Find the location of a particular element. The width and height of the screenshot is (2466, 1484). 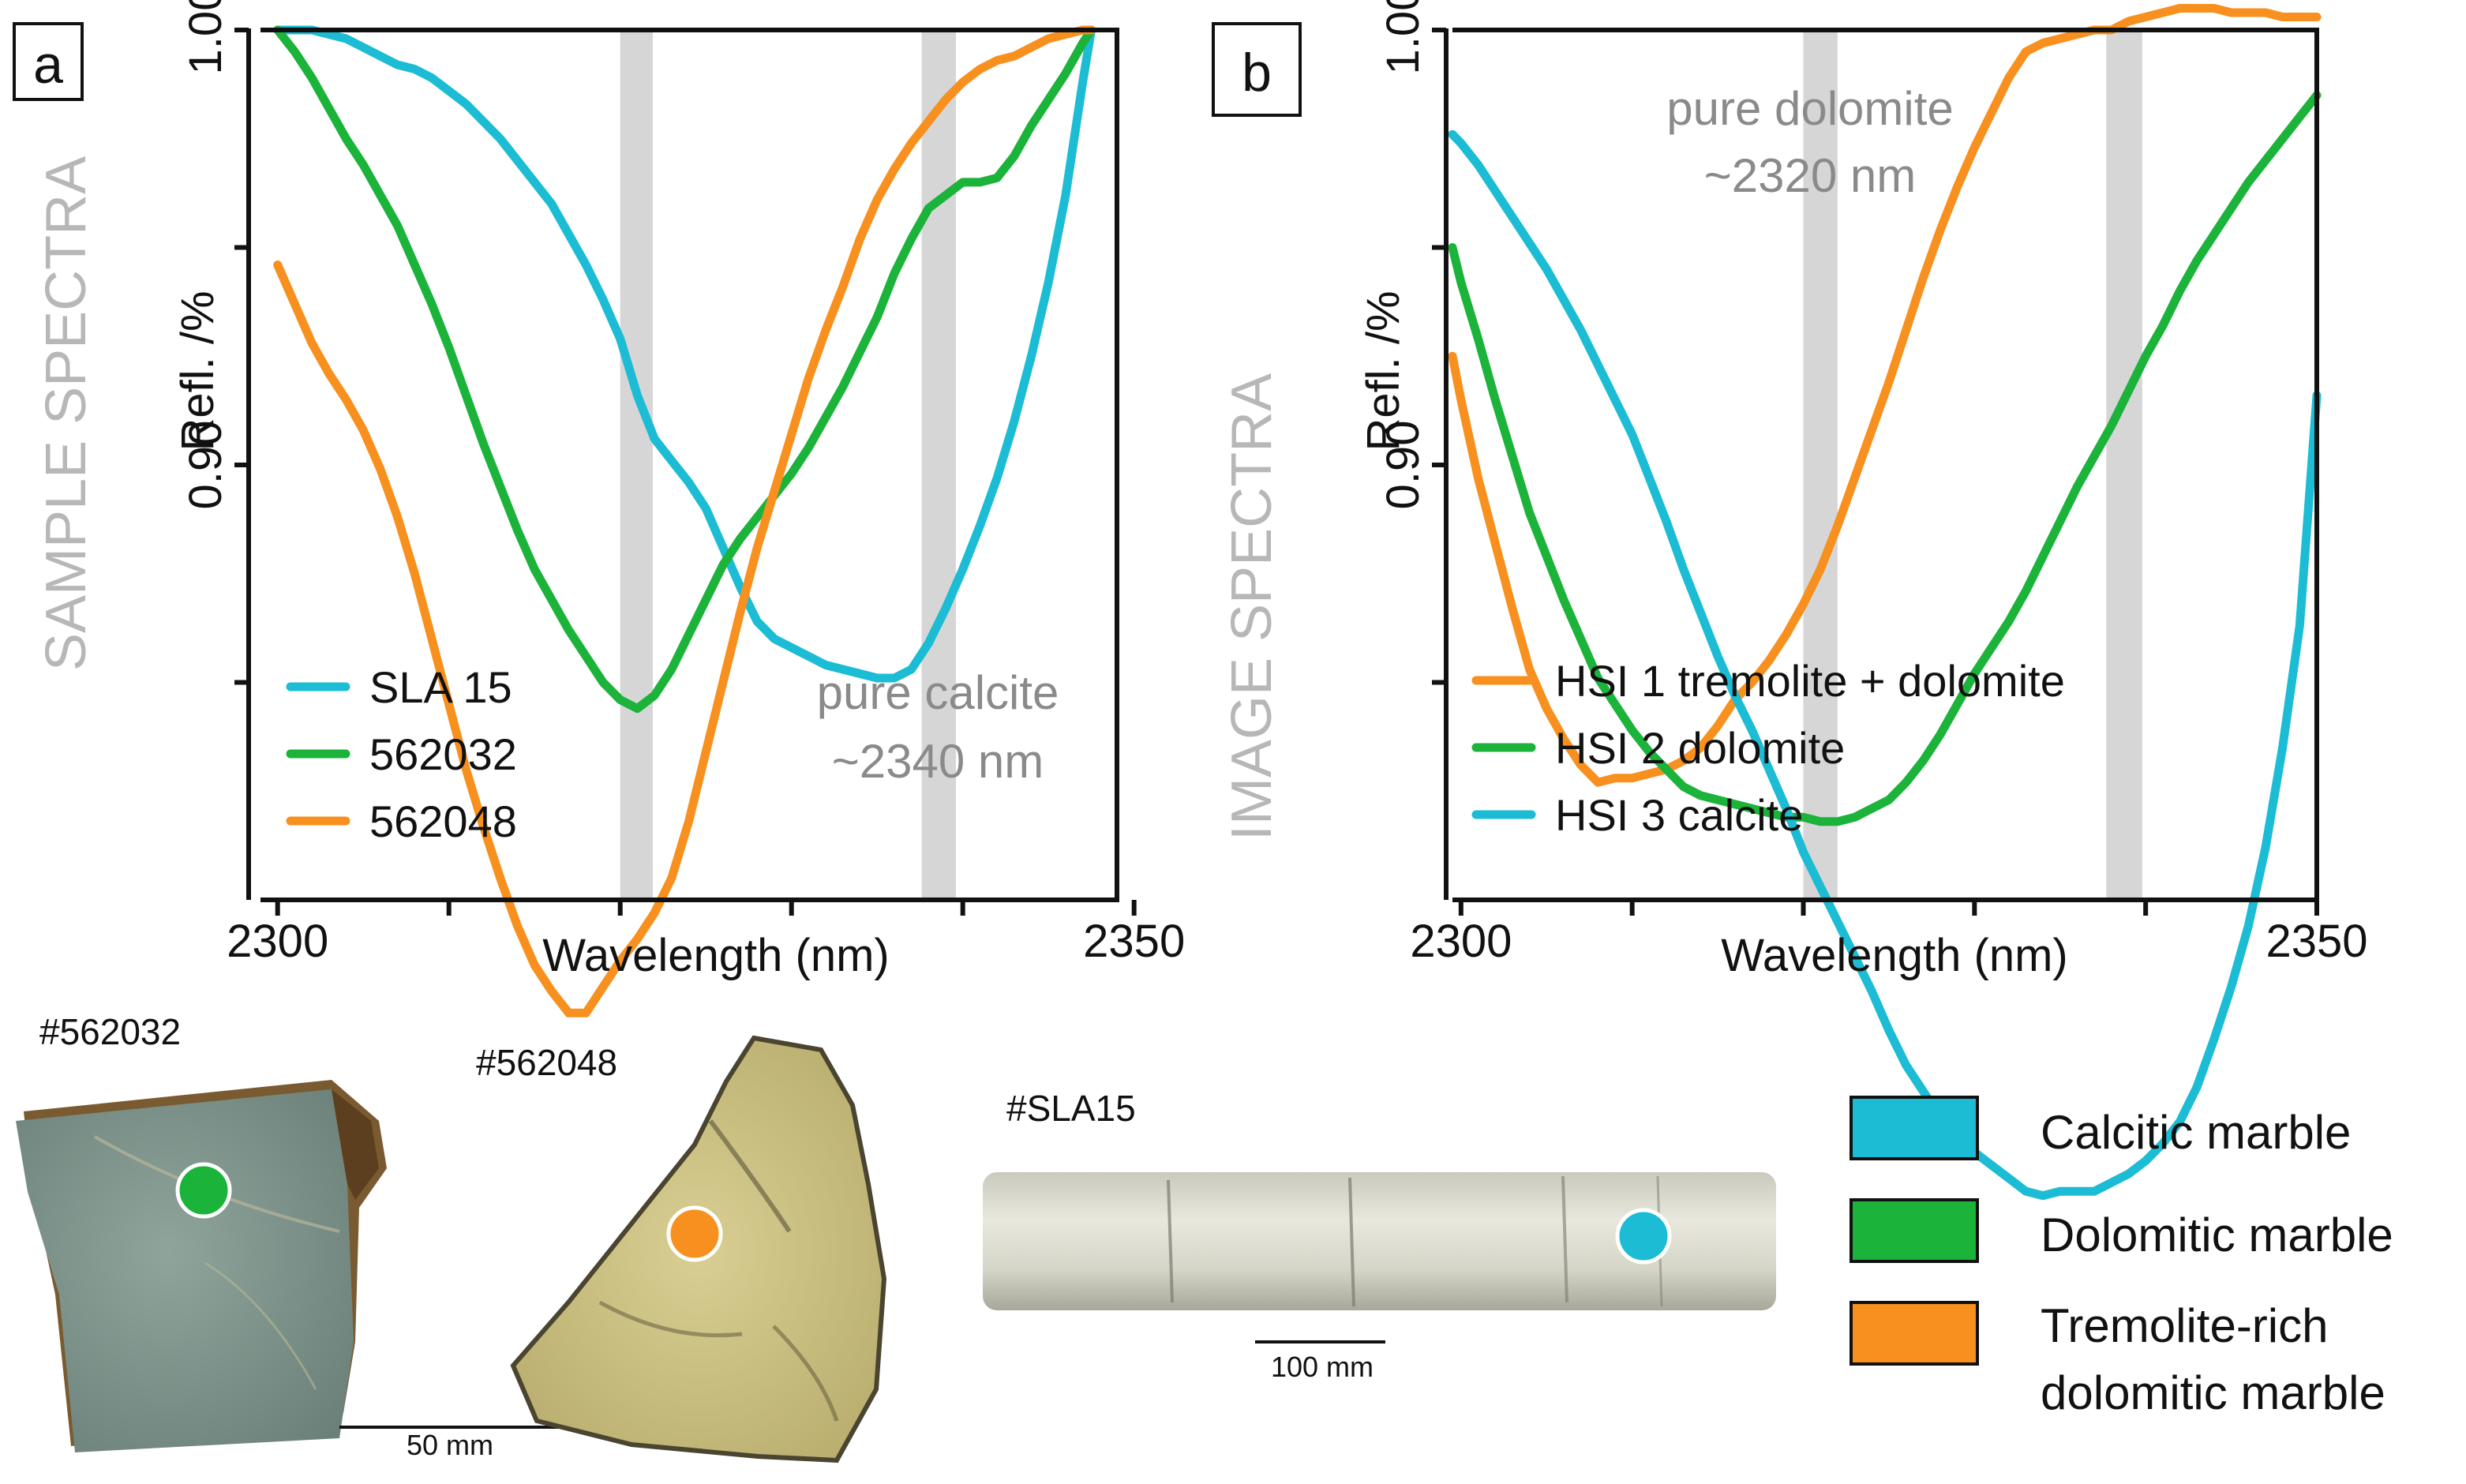

legend-label-a-0: SLA 15 is located at coordinates (441, 687).